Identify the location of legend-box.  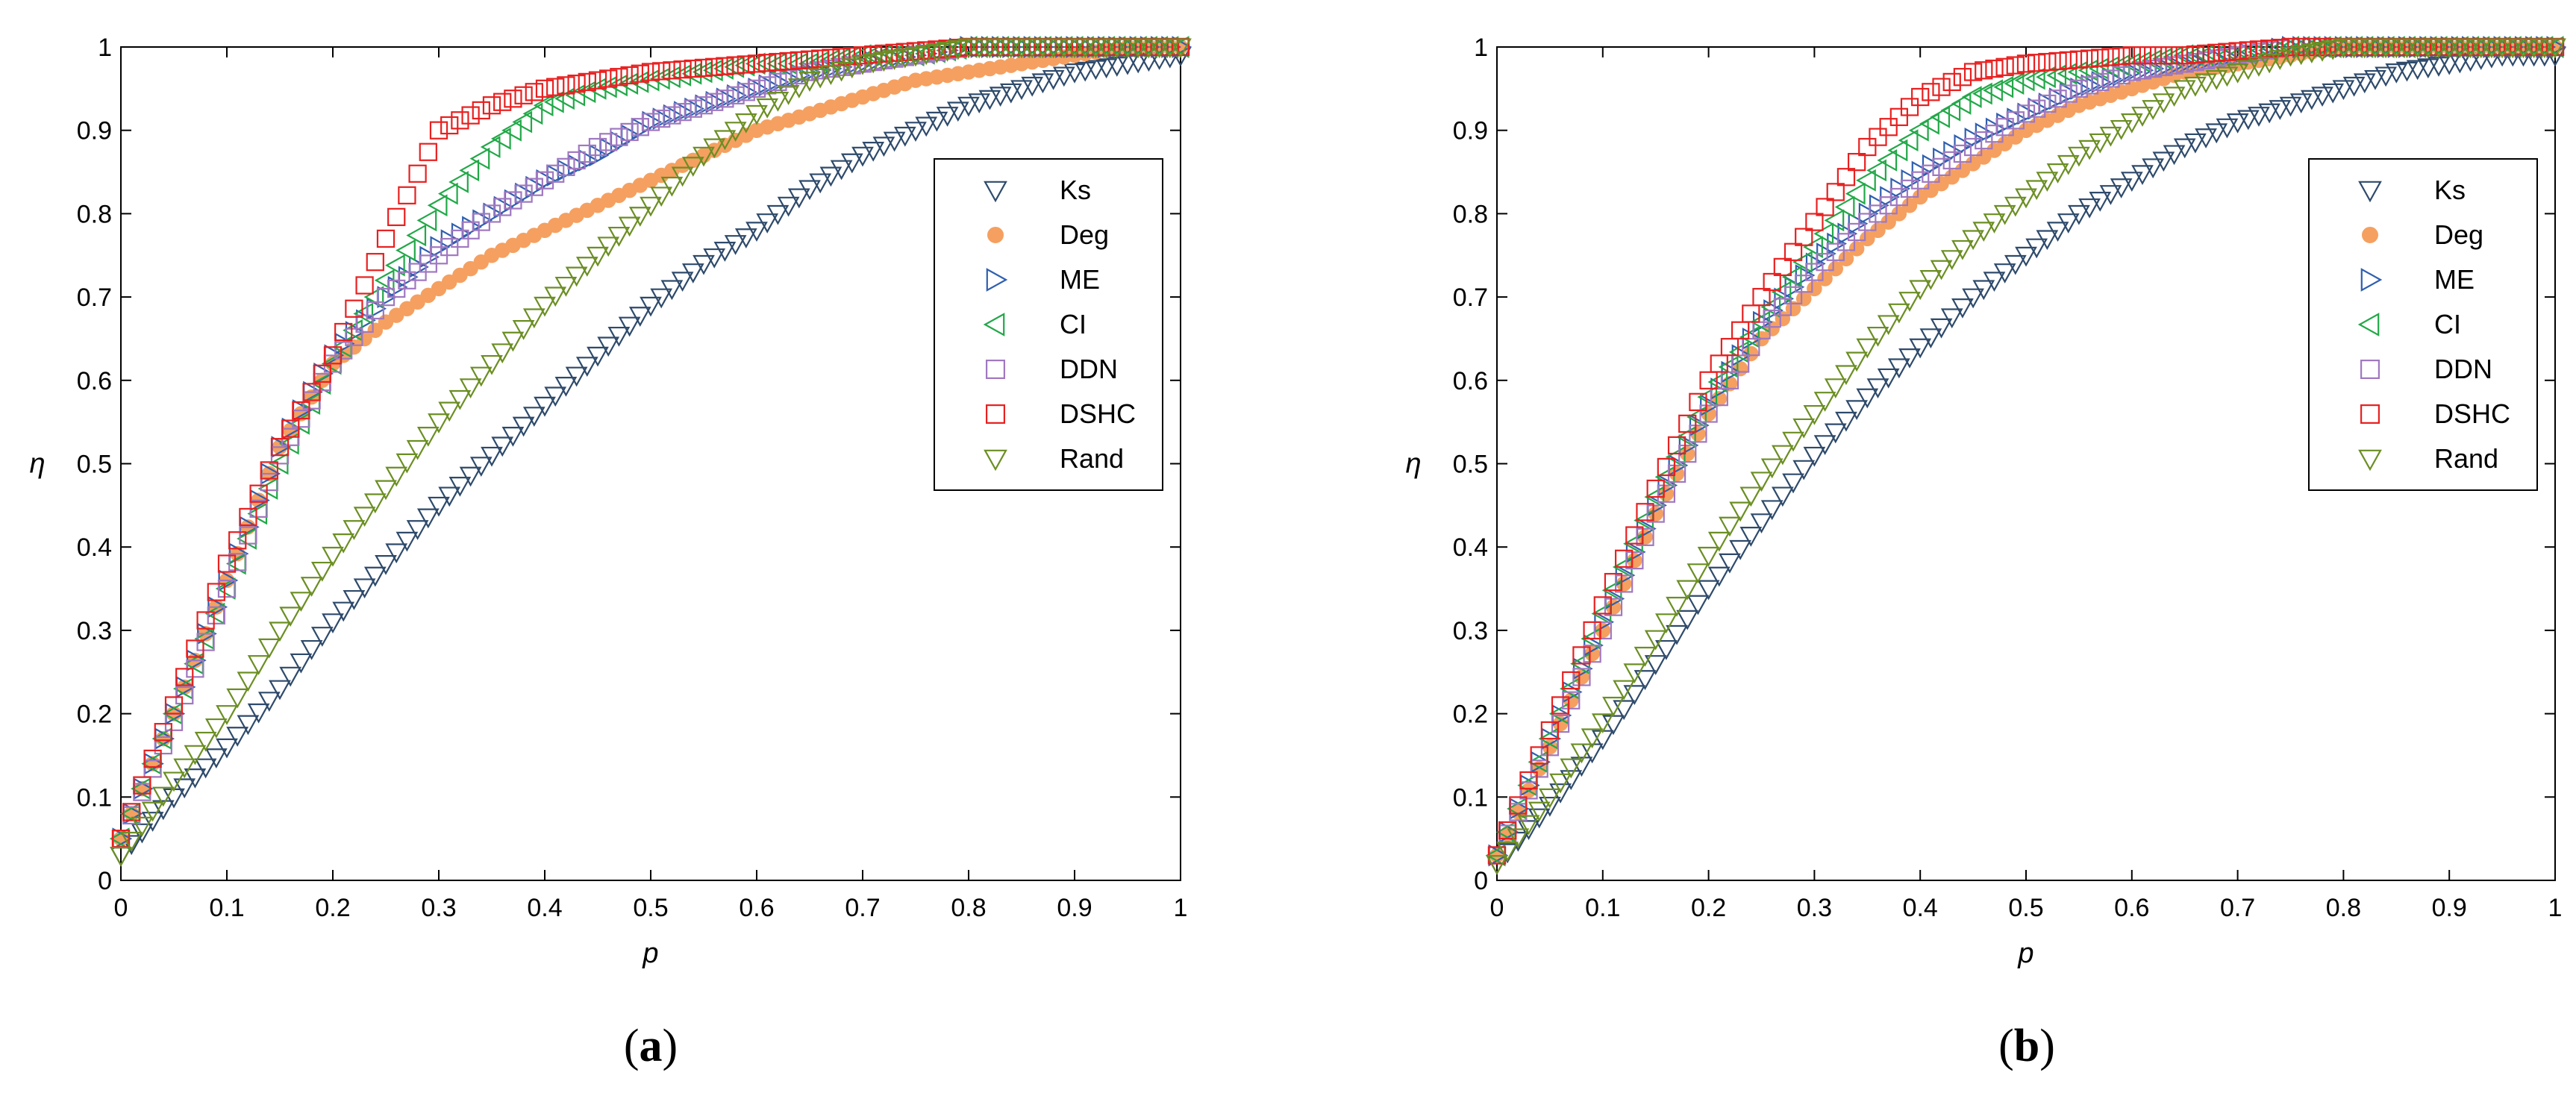
(2423, 324).